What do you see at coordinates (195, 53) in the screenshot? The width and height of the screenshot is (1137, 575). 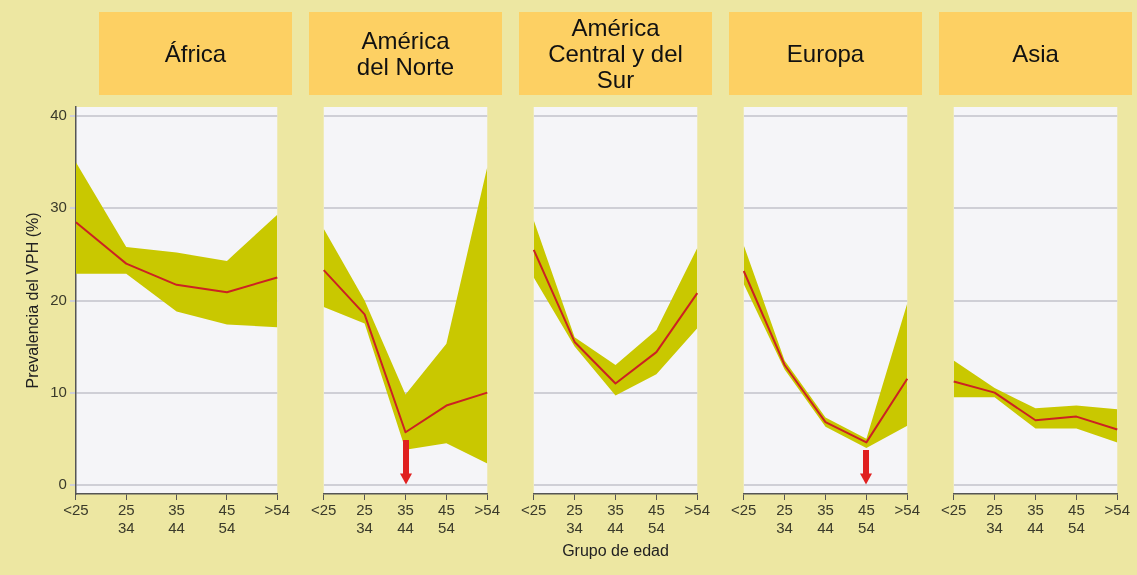 I see `chart-title: África` at bounding box center [195, 53].